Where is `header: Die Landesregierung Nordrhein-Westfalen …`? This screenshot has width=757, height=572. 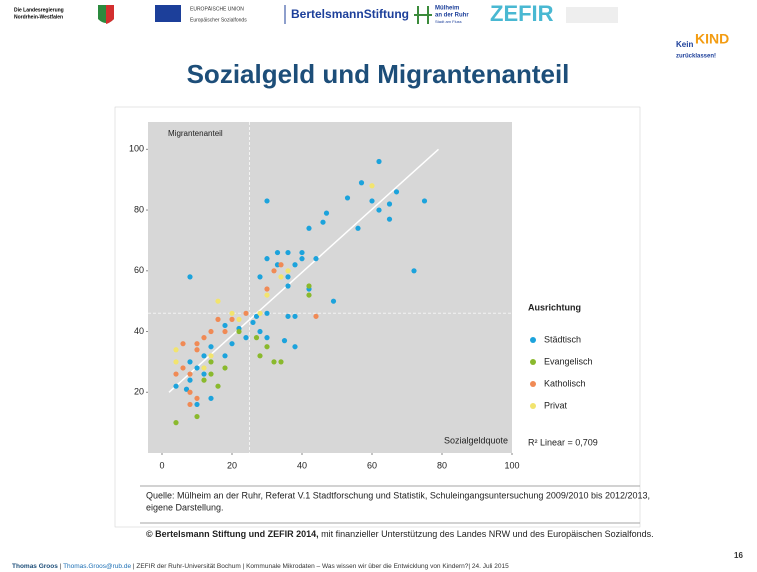 header: Die Landesregierung Nordrhein-Westfalen … is located at coordinates (371, 30).